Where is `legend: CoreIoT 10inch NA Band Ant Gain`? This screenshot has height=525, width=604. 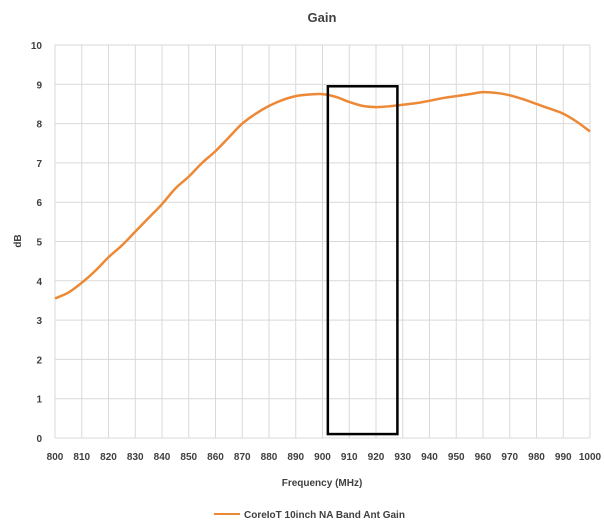 legend: CoreIoT 10inch NA Band Ant Gain is located at coordinates (309, 515).